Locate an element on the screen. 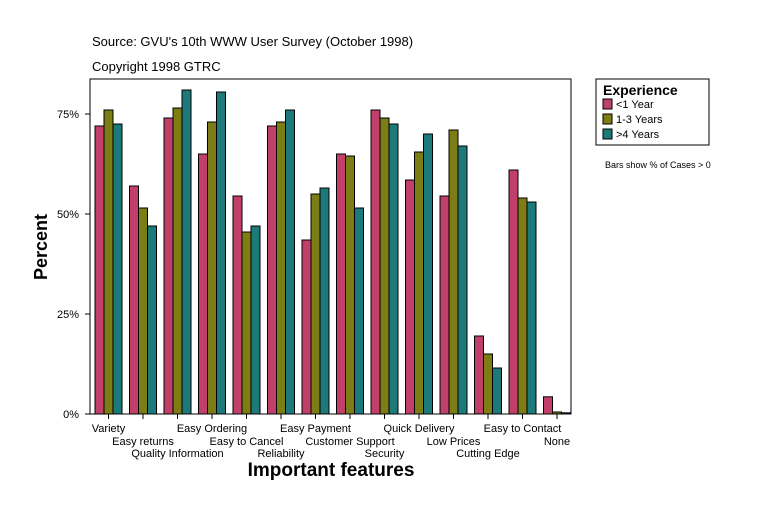 The width and height of the screenshot is (760, 518). x-tick-label: Variety is located at coordinates (109, 429).